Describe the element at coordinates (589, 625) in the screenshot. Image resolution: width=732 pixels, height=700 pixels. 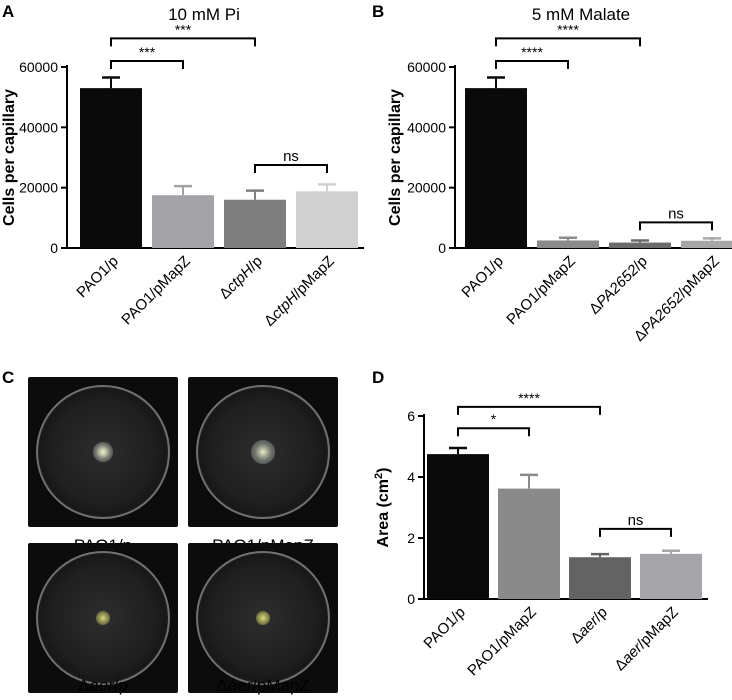
I see `x-tick-label: Δaer/p` at that location.